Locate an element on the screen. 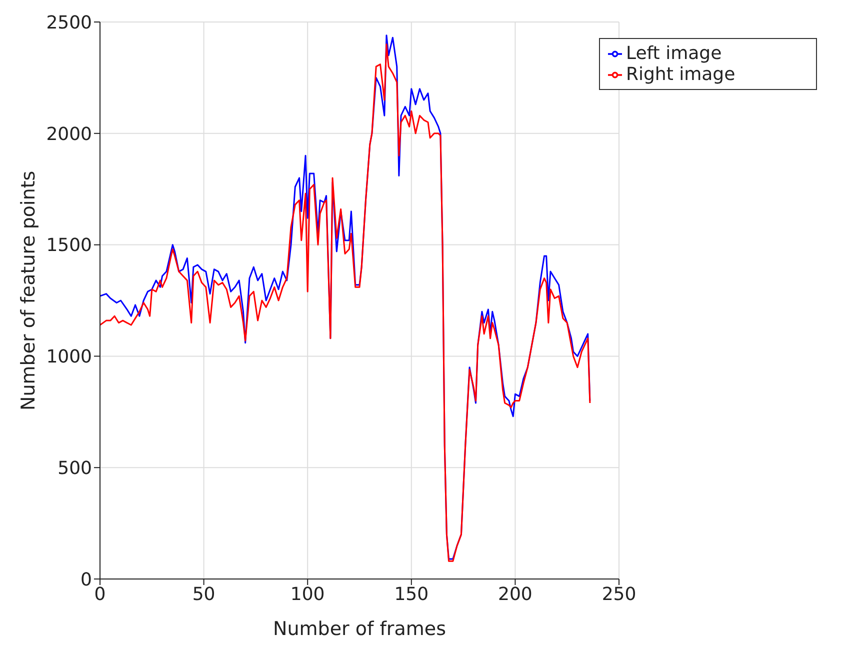  legend-label: Right image is located at coordinates (681, 74).